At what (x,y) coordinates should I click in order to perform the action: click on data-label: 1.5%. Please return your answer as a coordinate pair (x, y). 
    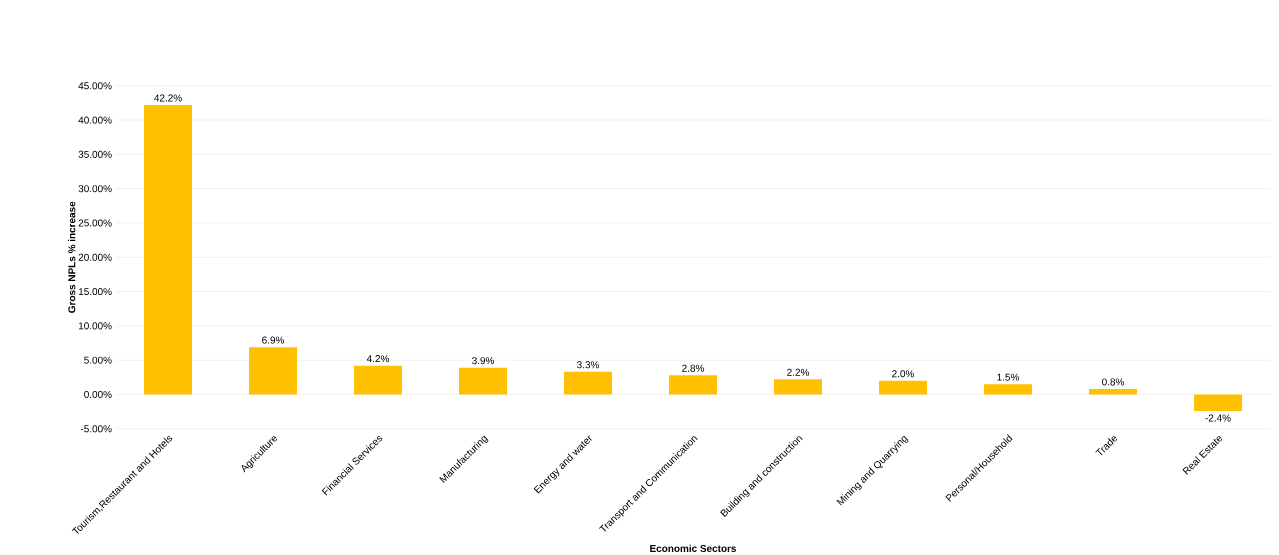
    Looking at the image, I should click on (1008, 377).